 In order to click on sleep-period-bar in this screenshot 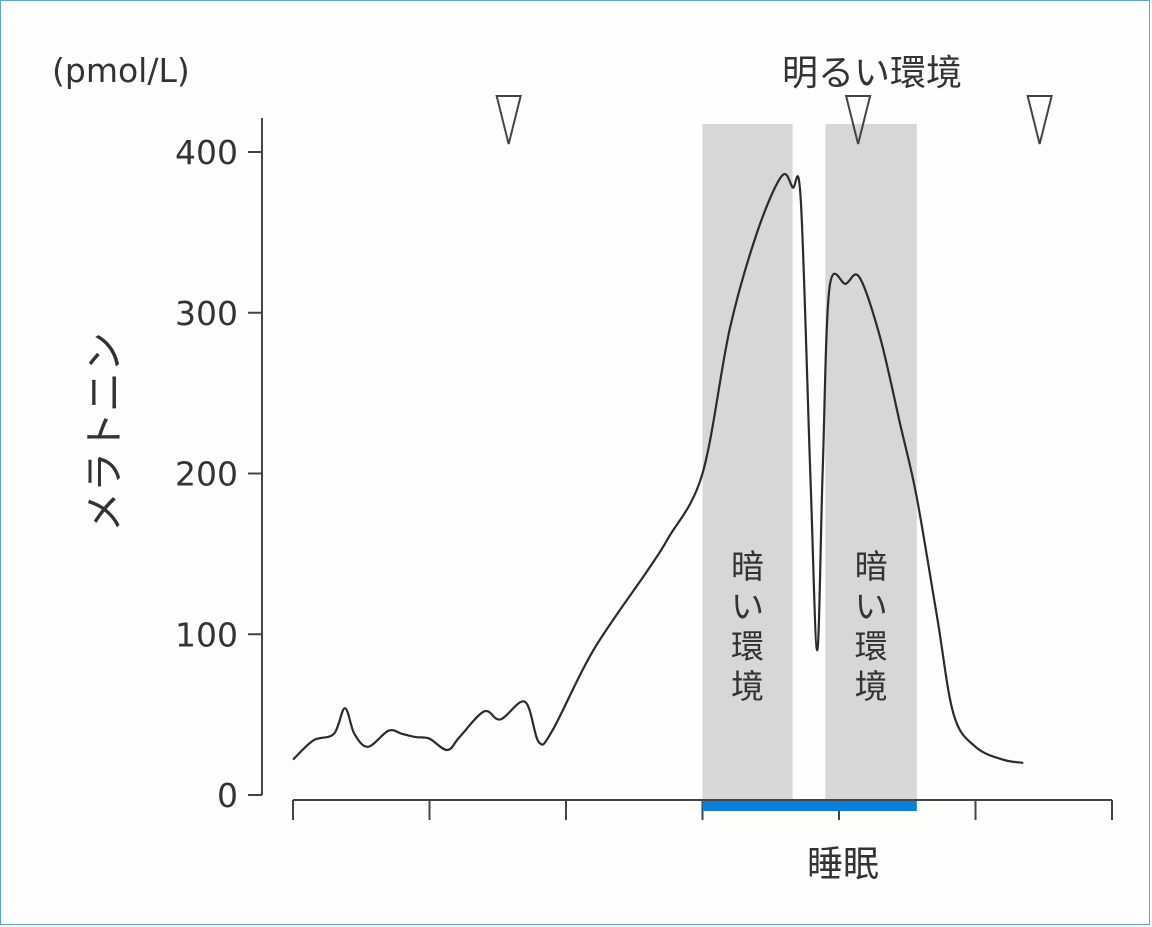, I will do `click(809, 806)`.